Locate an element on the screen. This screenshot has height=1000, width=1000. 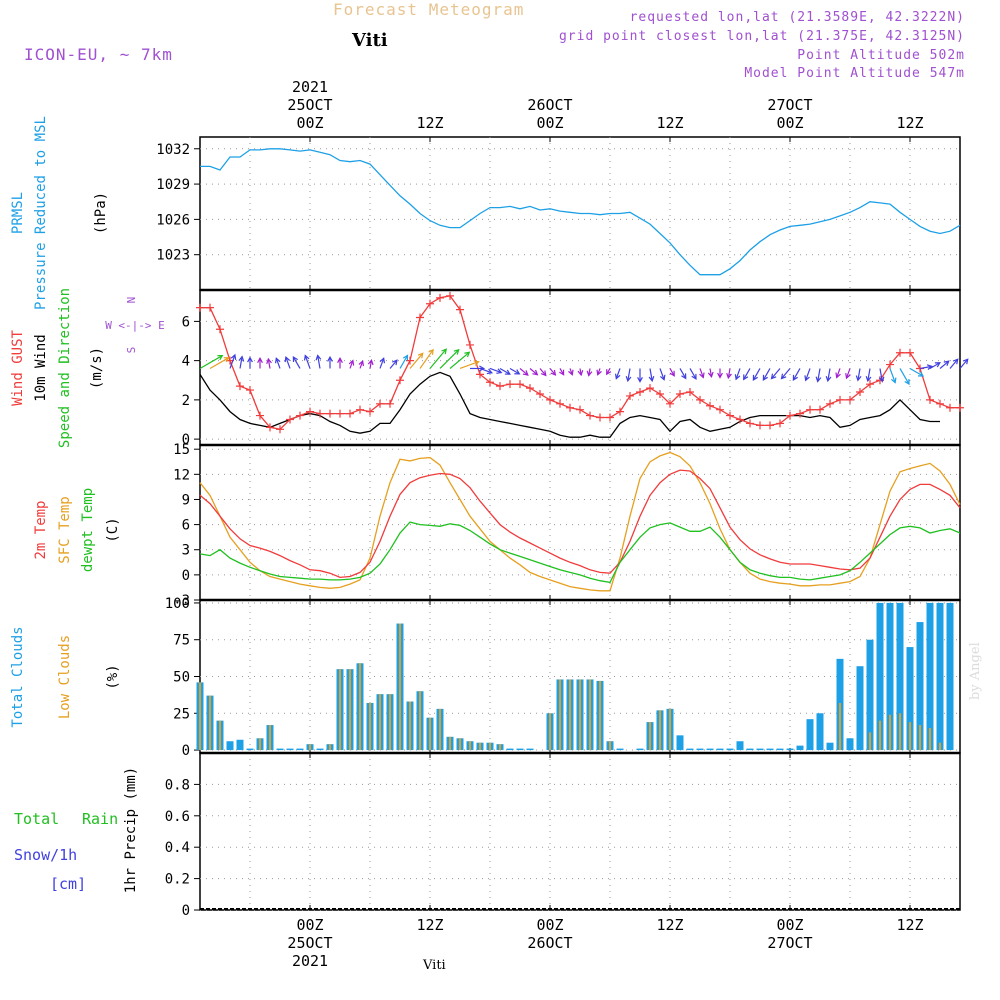
top-time-label: 12Z is located at coordinates (429, 123).